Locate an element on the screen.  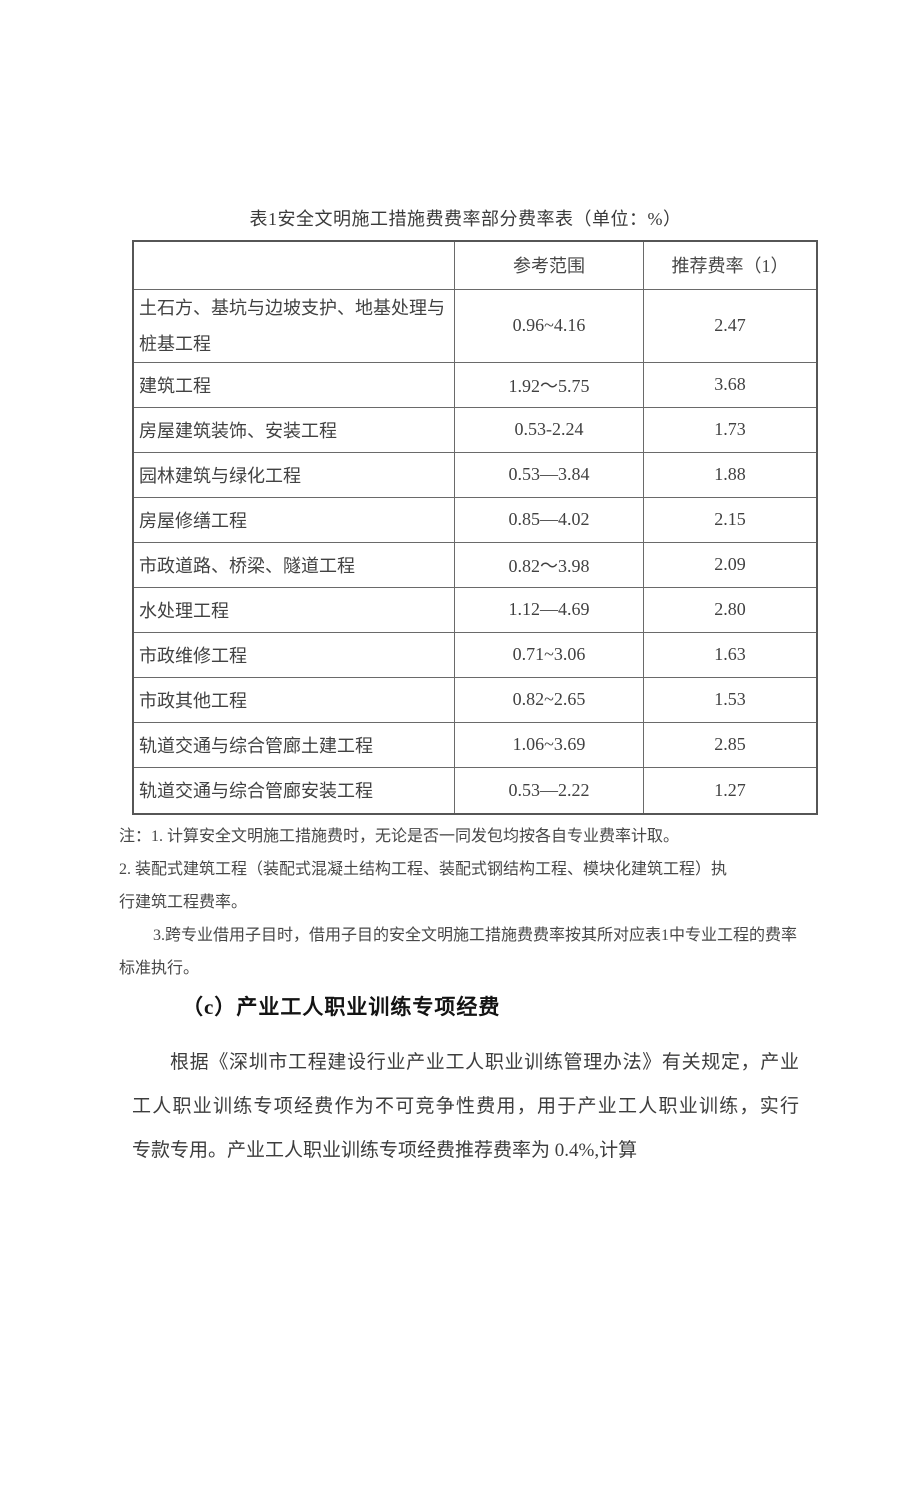
paragraph-line-1: 根据《深圳市工程建设行业产业工人职业训练管理办法》有关规定，产业 is located at coordinates (484, 1062).